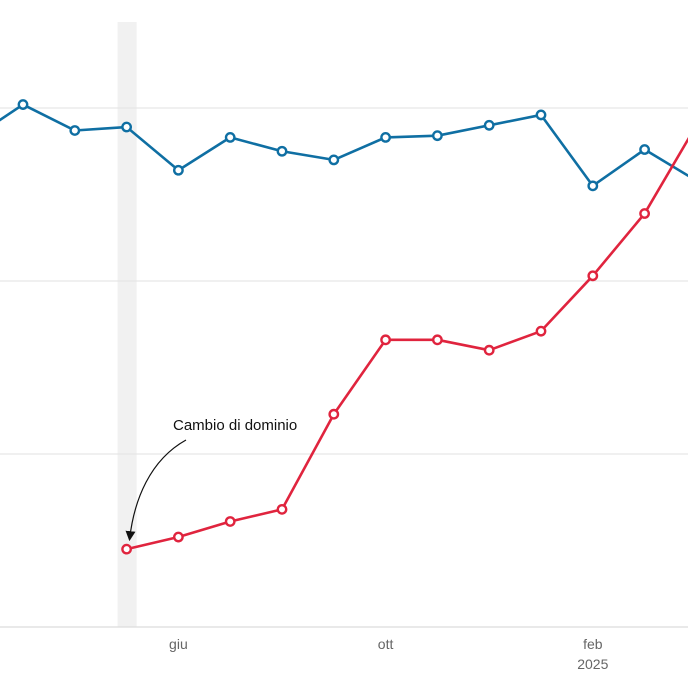  I want to click on x-tick-label: ott, so click(386, 644).